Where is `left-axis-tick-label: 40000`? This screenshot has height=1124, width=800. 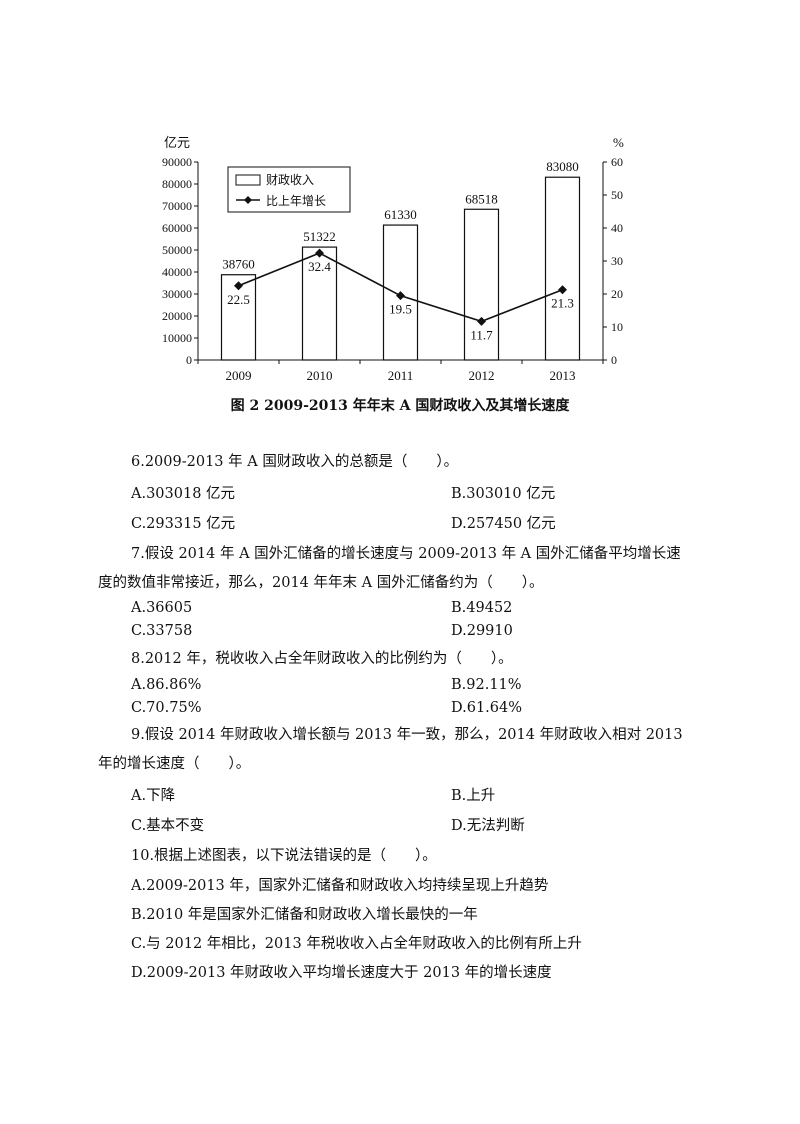
left-axis-tick-label: 40000 is located at coordinates (177, 272).